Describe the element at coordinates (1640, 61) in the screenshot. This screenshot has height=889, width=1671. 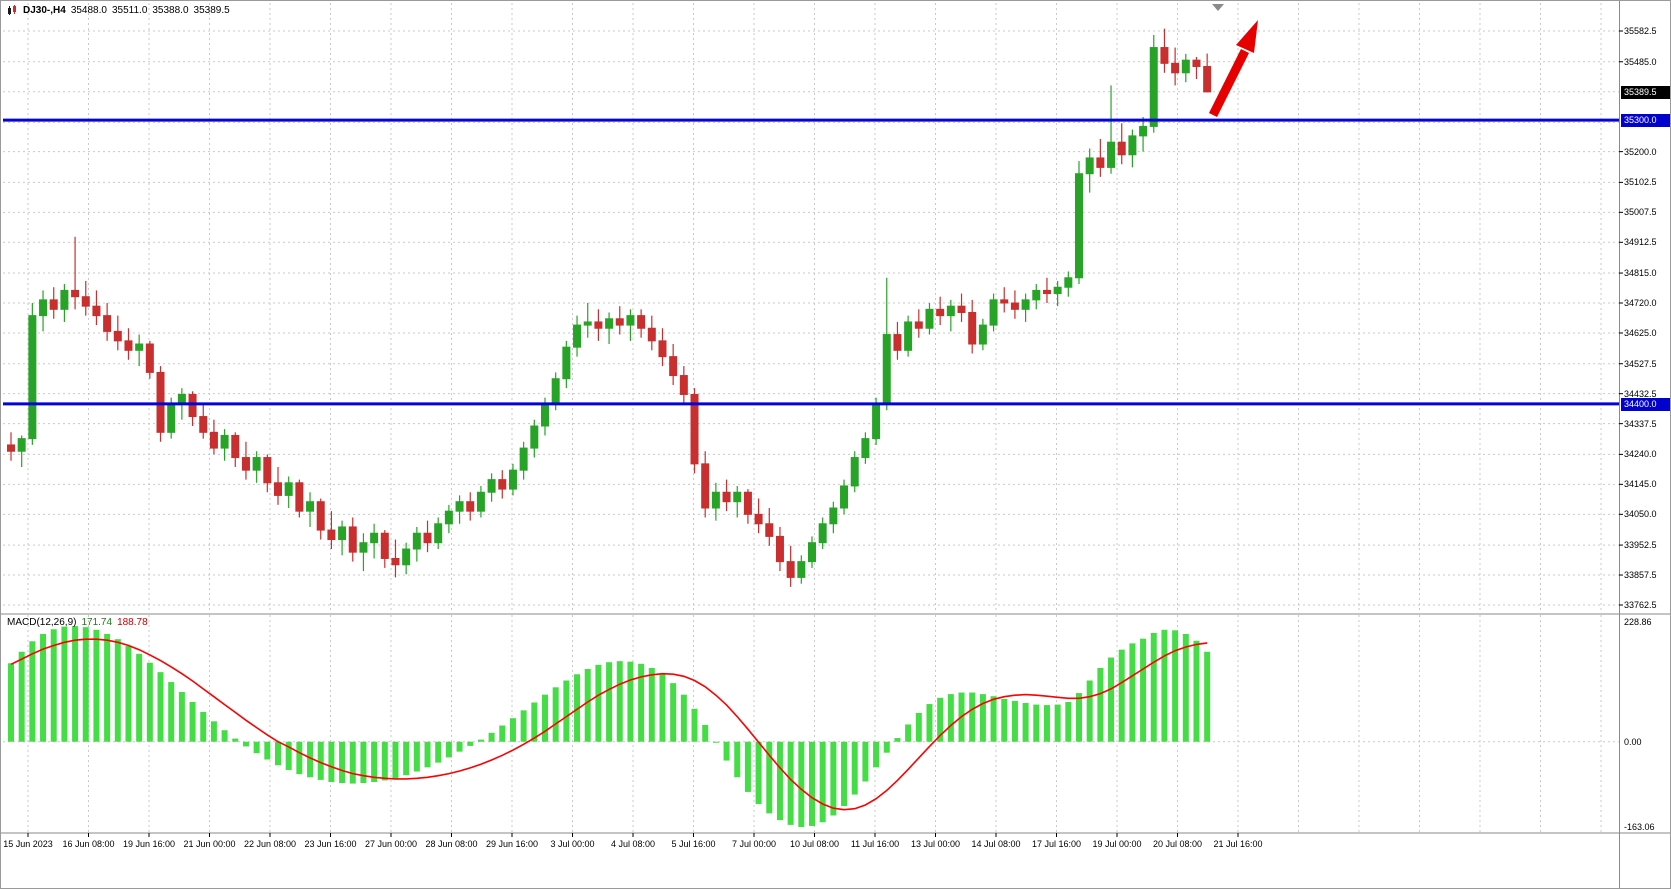
I see `price-axis-label: 35485.0` at that location.